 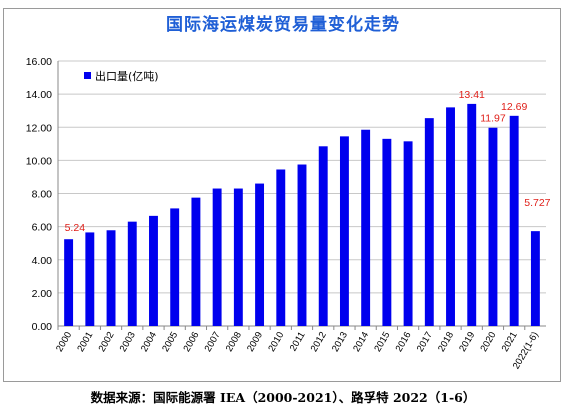 What do you see at coordinates (283, 25) in the screenshot?
I see `chart-title: 国际海运煤炭贸易量变化走势` at bounding box center [283, 25].